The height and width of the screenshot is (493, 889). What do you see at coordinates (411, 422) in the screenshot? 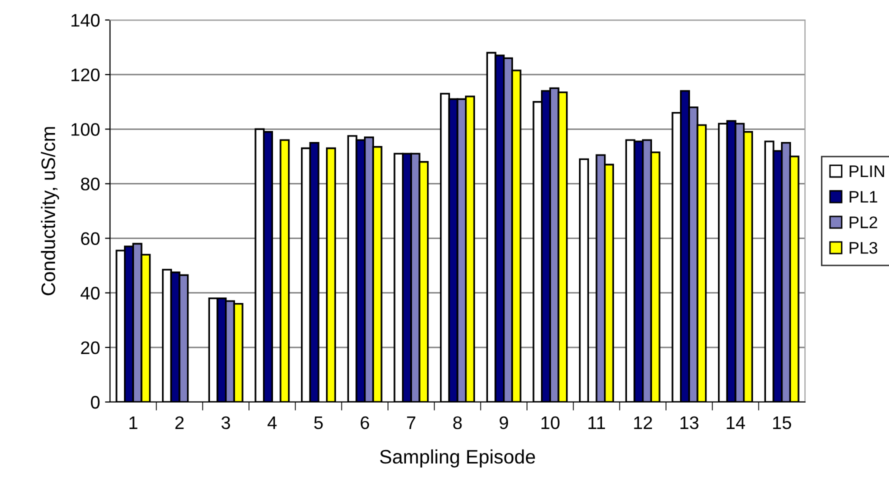
I see `x-tick-label: 7` at bounding box center [411, 422].